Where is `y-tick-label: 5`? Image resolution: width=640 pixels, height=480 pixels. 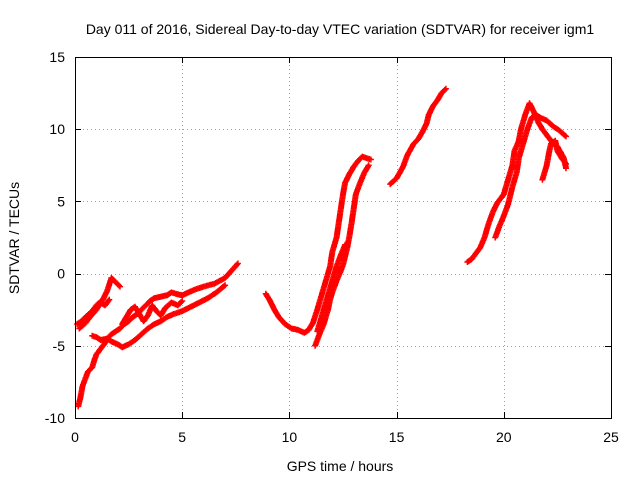
y-tick-label: 5 is located at coordinates (61, 201).